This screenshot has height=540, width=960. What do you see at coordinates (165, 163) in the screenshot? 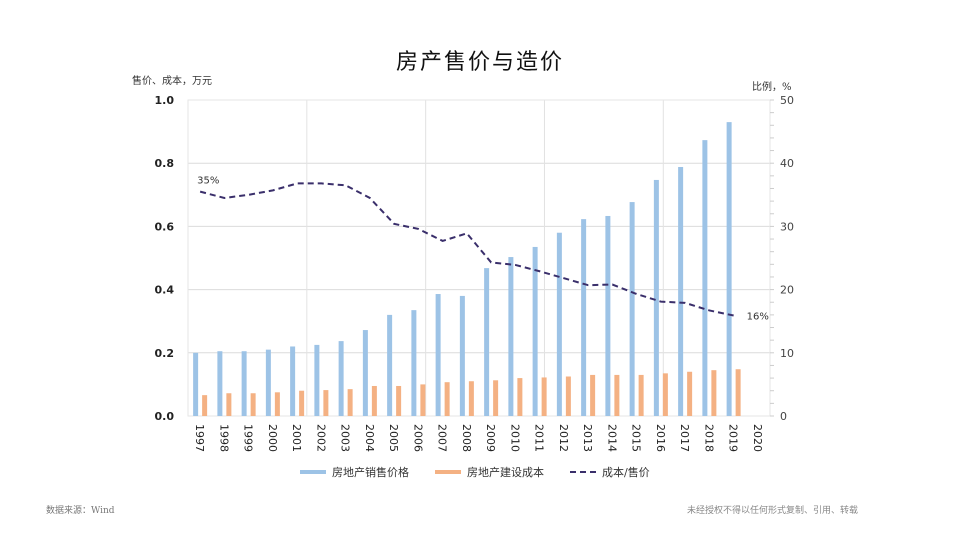
I see `y-tick-left: 0.8` at bounding box center [165, 163].